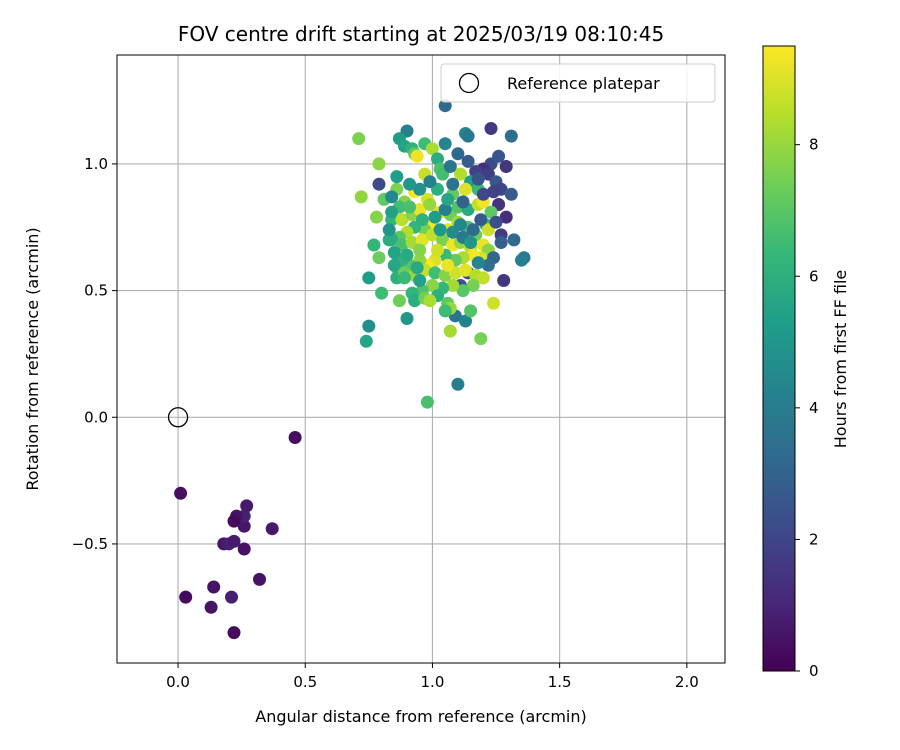 Image resolution: width=900 pixels, height=750 pixels. What do you see at coordinates (90, 544) in the screenshot?
I see `y-tick-label: −0.5` at bounding box center [90, 544].